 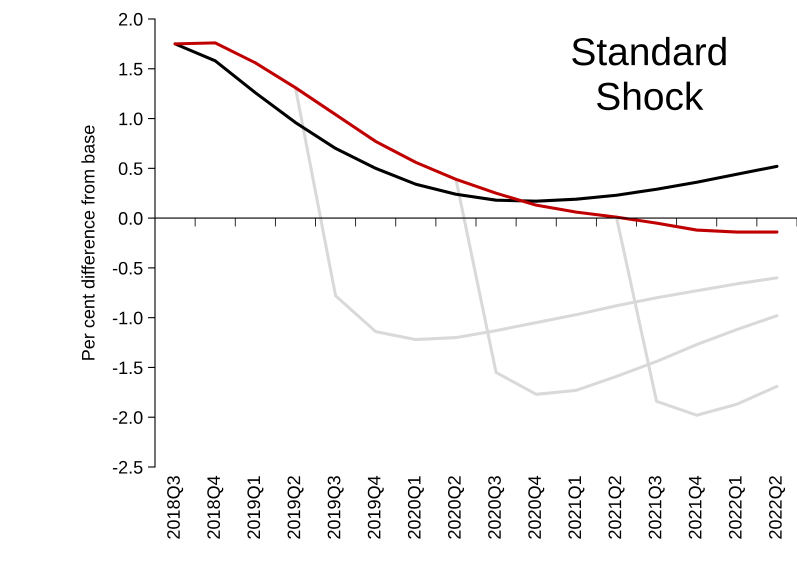 What do you see at coordinates (175, 507) in the screenshot?
I see `x-tick-label: 2018Q3` at bounding box center [175, 507].